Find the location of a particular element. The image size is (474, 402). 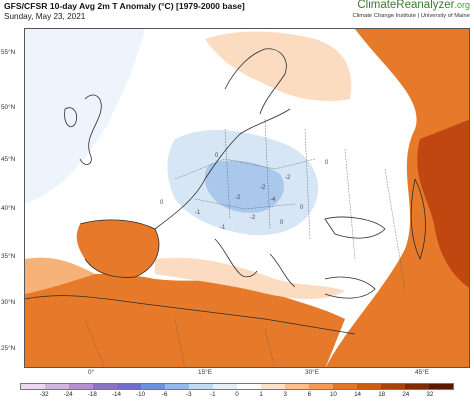

color-scale-bar is located at coordinates (237, 386).